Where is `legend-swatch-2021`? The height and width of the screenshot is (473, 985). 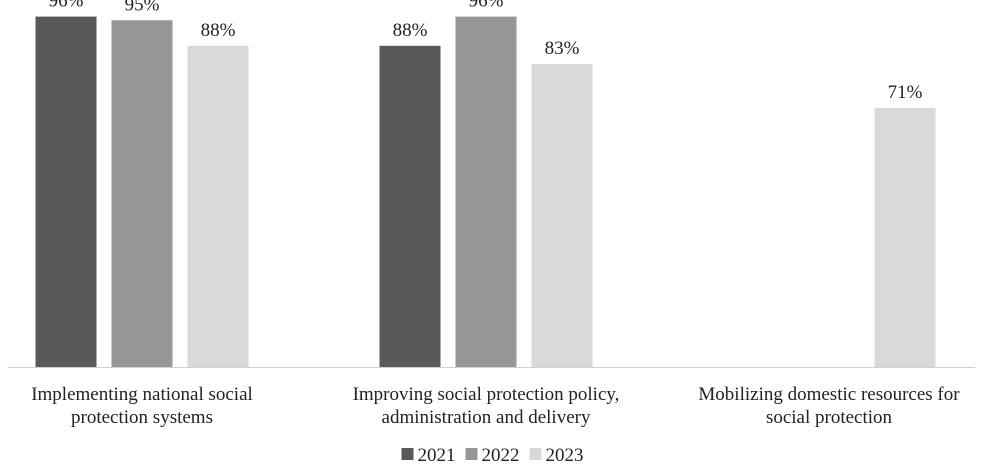
legend-swatch-2021 is located at coordinates (407, 454).